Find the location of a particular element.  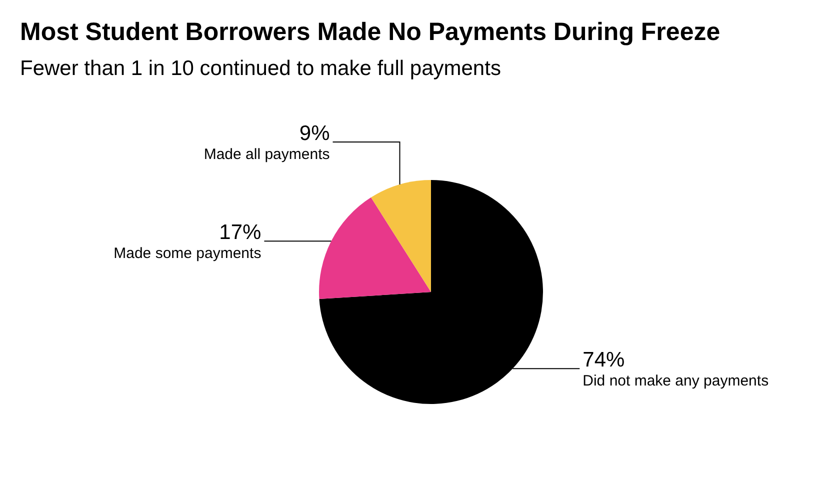

slice-label: Made some payments is located at coordinates (188, 253).